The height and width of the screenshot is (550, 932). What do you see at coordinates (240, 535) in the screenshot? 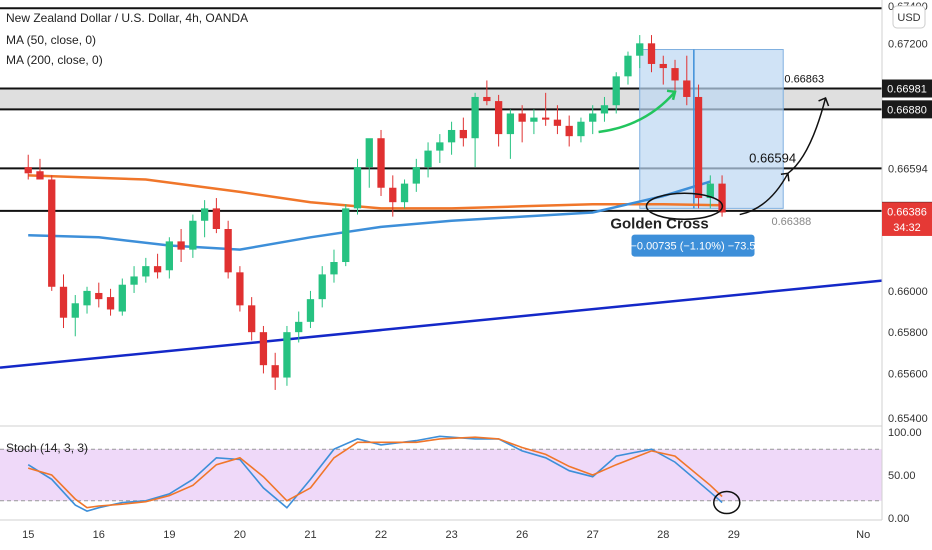
I see `time-tick-3: 20` at bounding box center [240, 535].